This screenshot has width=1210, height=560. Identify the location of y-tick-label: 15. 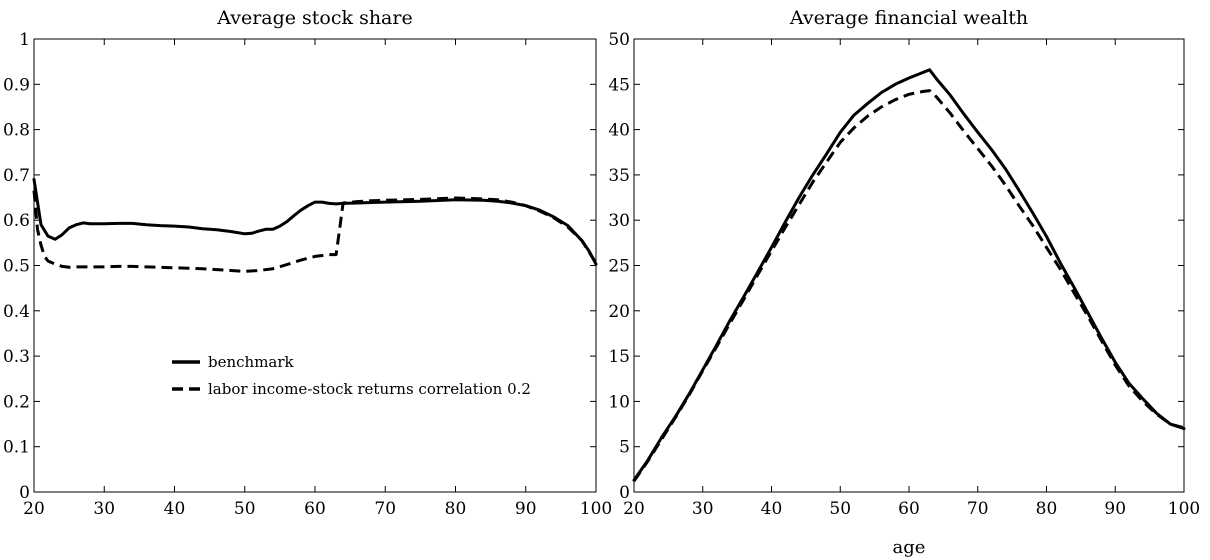
(619, 357).